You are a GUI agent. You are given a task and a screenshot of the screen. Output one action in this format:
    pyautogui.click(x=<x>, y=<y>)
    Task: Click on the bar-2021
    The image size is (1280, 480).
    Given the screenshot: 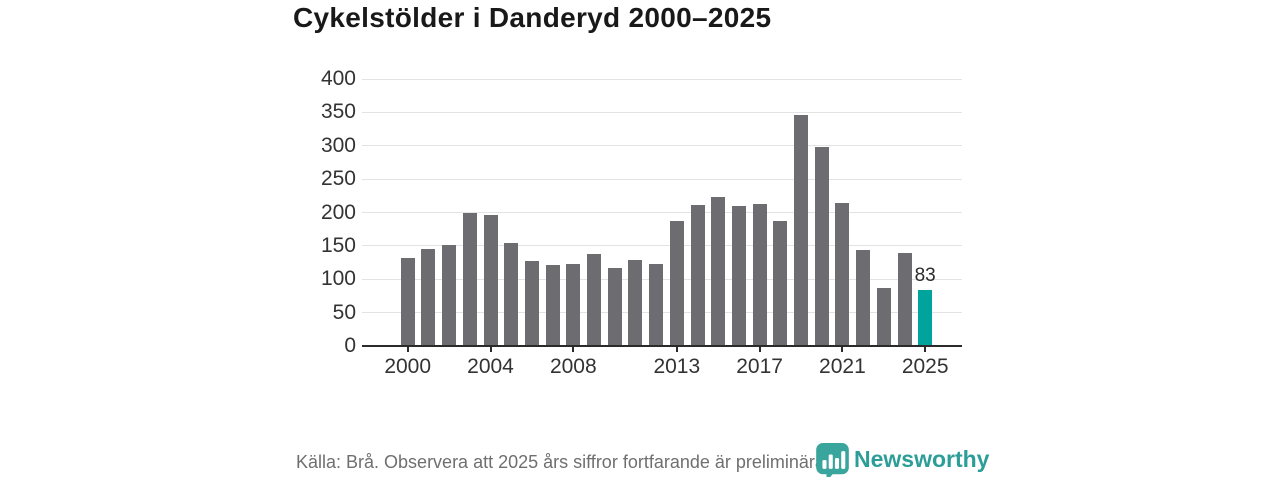 What is the action you would take?
    pyautogui.click(x=842, y=273)
    